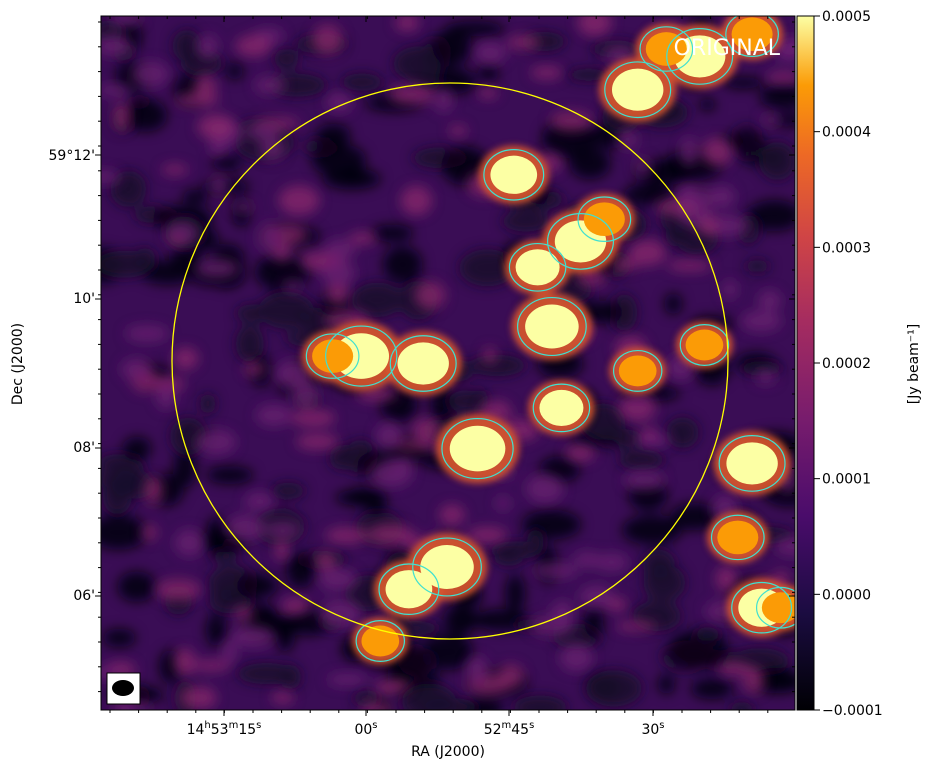  I want to click on ra-tick-label-1: 14h53m15s, so click(224, 729).